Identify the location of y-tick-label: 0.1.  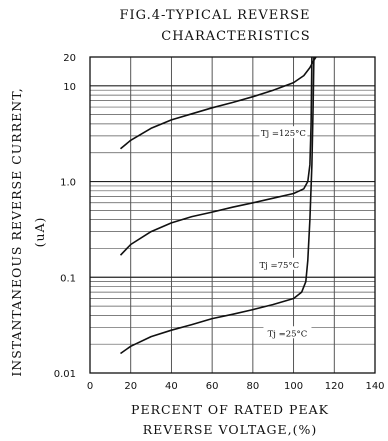
(68, 278).